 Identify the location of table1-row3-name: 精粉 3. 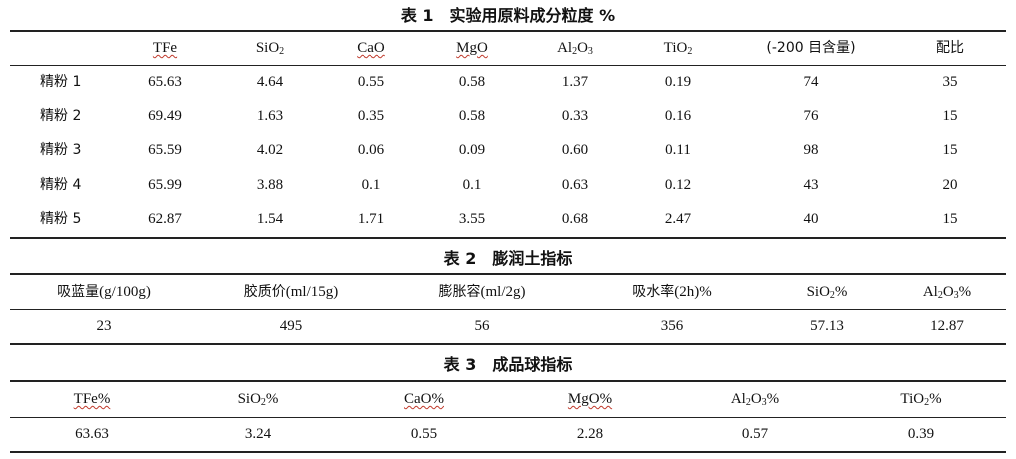
(61, 150).